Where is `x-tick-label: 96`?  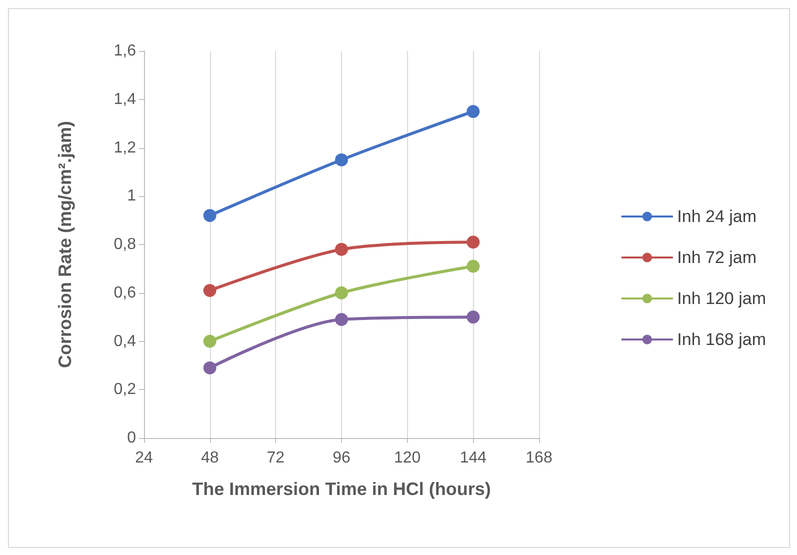 x-tick-label: 96 is located at coordinates (341, 458).